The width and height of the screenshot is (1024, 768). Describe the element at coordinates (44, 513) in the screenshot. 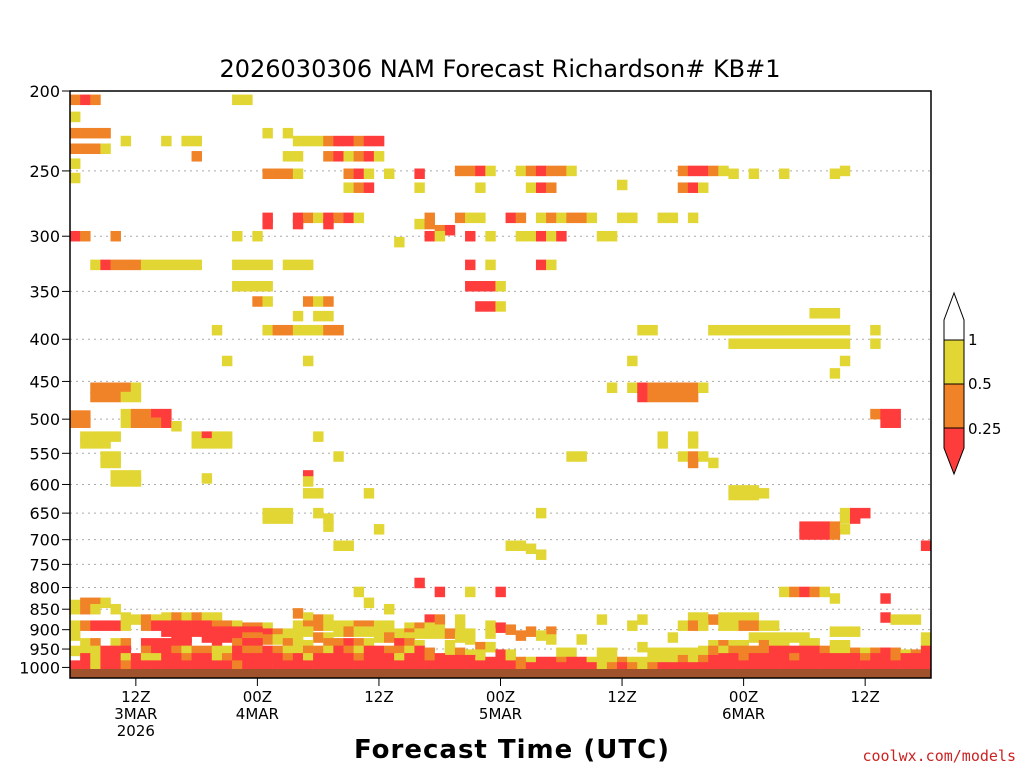

I see `y-tick-label: 650` at that location.